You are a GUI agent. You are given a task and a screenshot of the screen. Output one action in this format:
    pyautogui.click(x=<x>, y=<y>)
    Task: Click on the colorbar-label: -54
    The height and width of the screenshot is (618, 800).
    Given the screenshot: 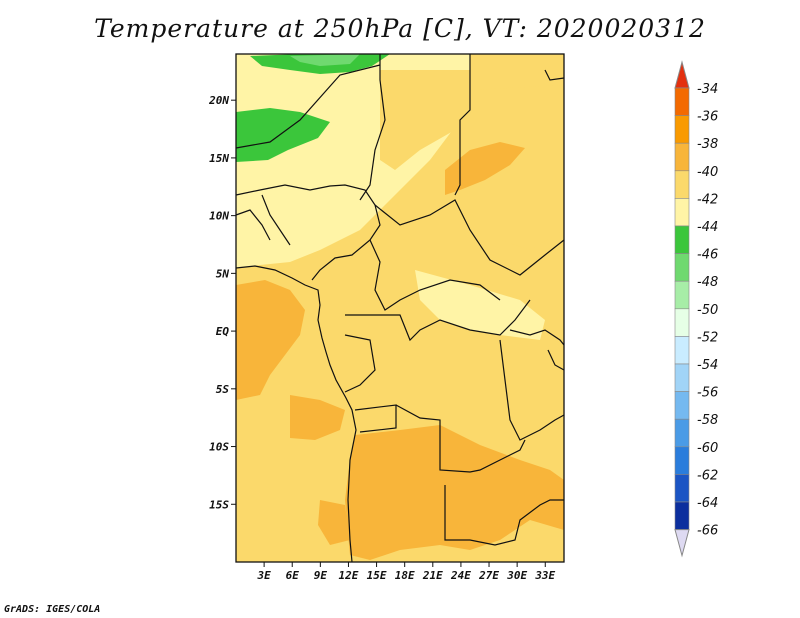 What is the action you would take?
    pyautogui.click(x=707, y=365)
    